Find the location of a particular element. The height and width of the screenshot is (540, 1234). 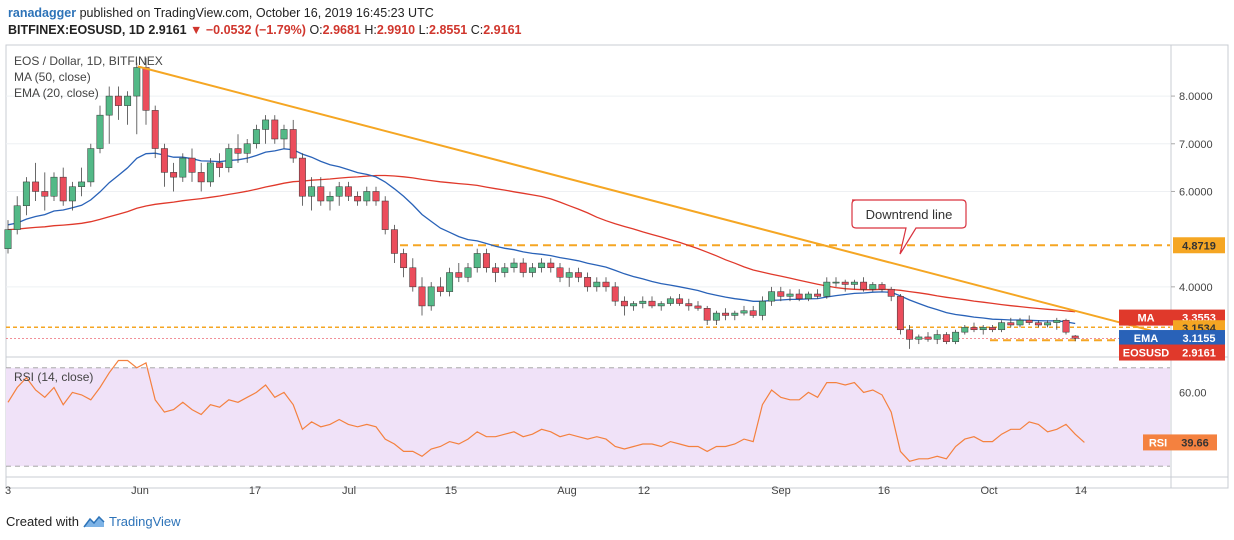

price-change: ▼ −0.0532 (−1.79%) is located at coordinates (248, 30).